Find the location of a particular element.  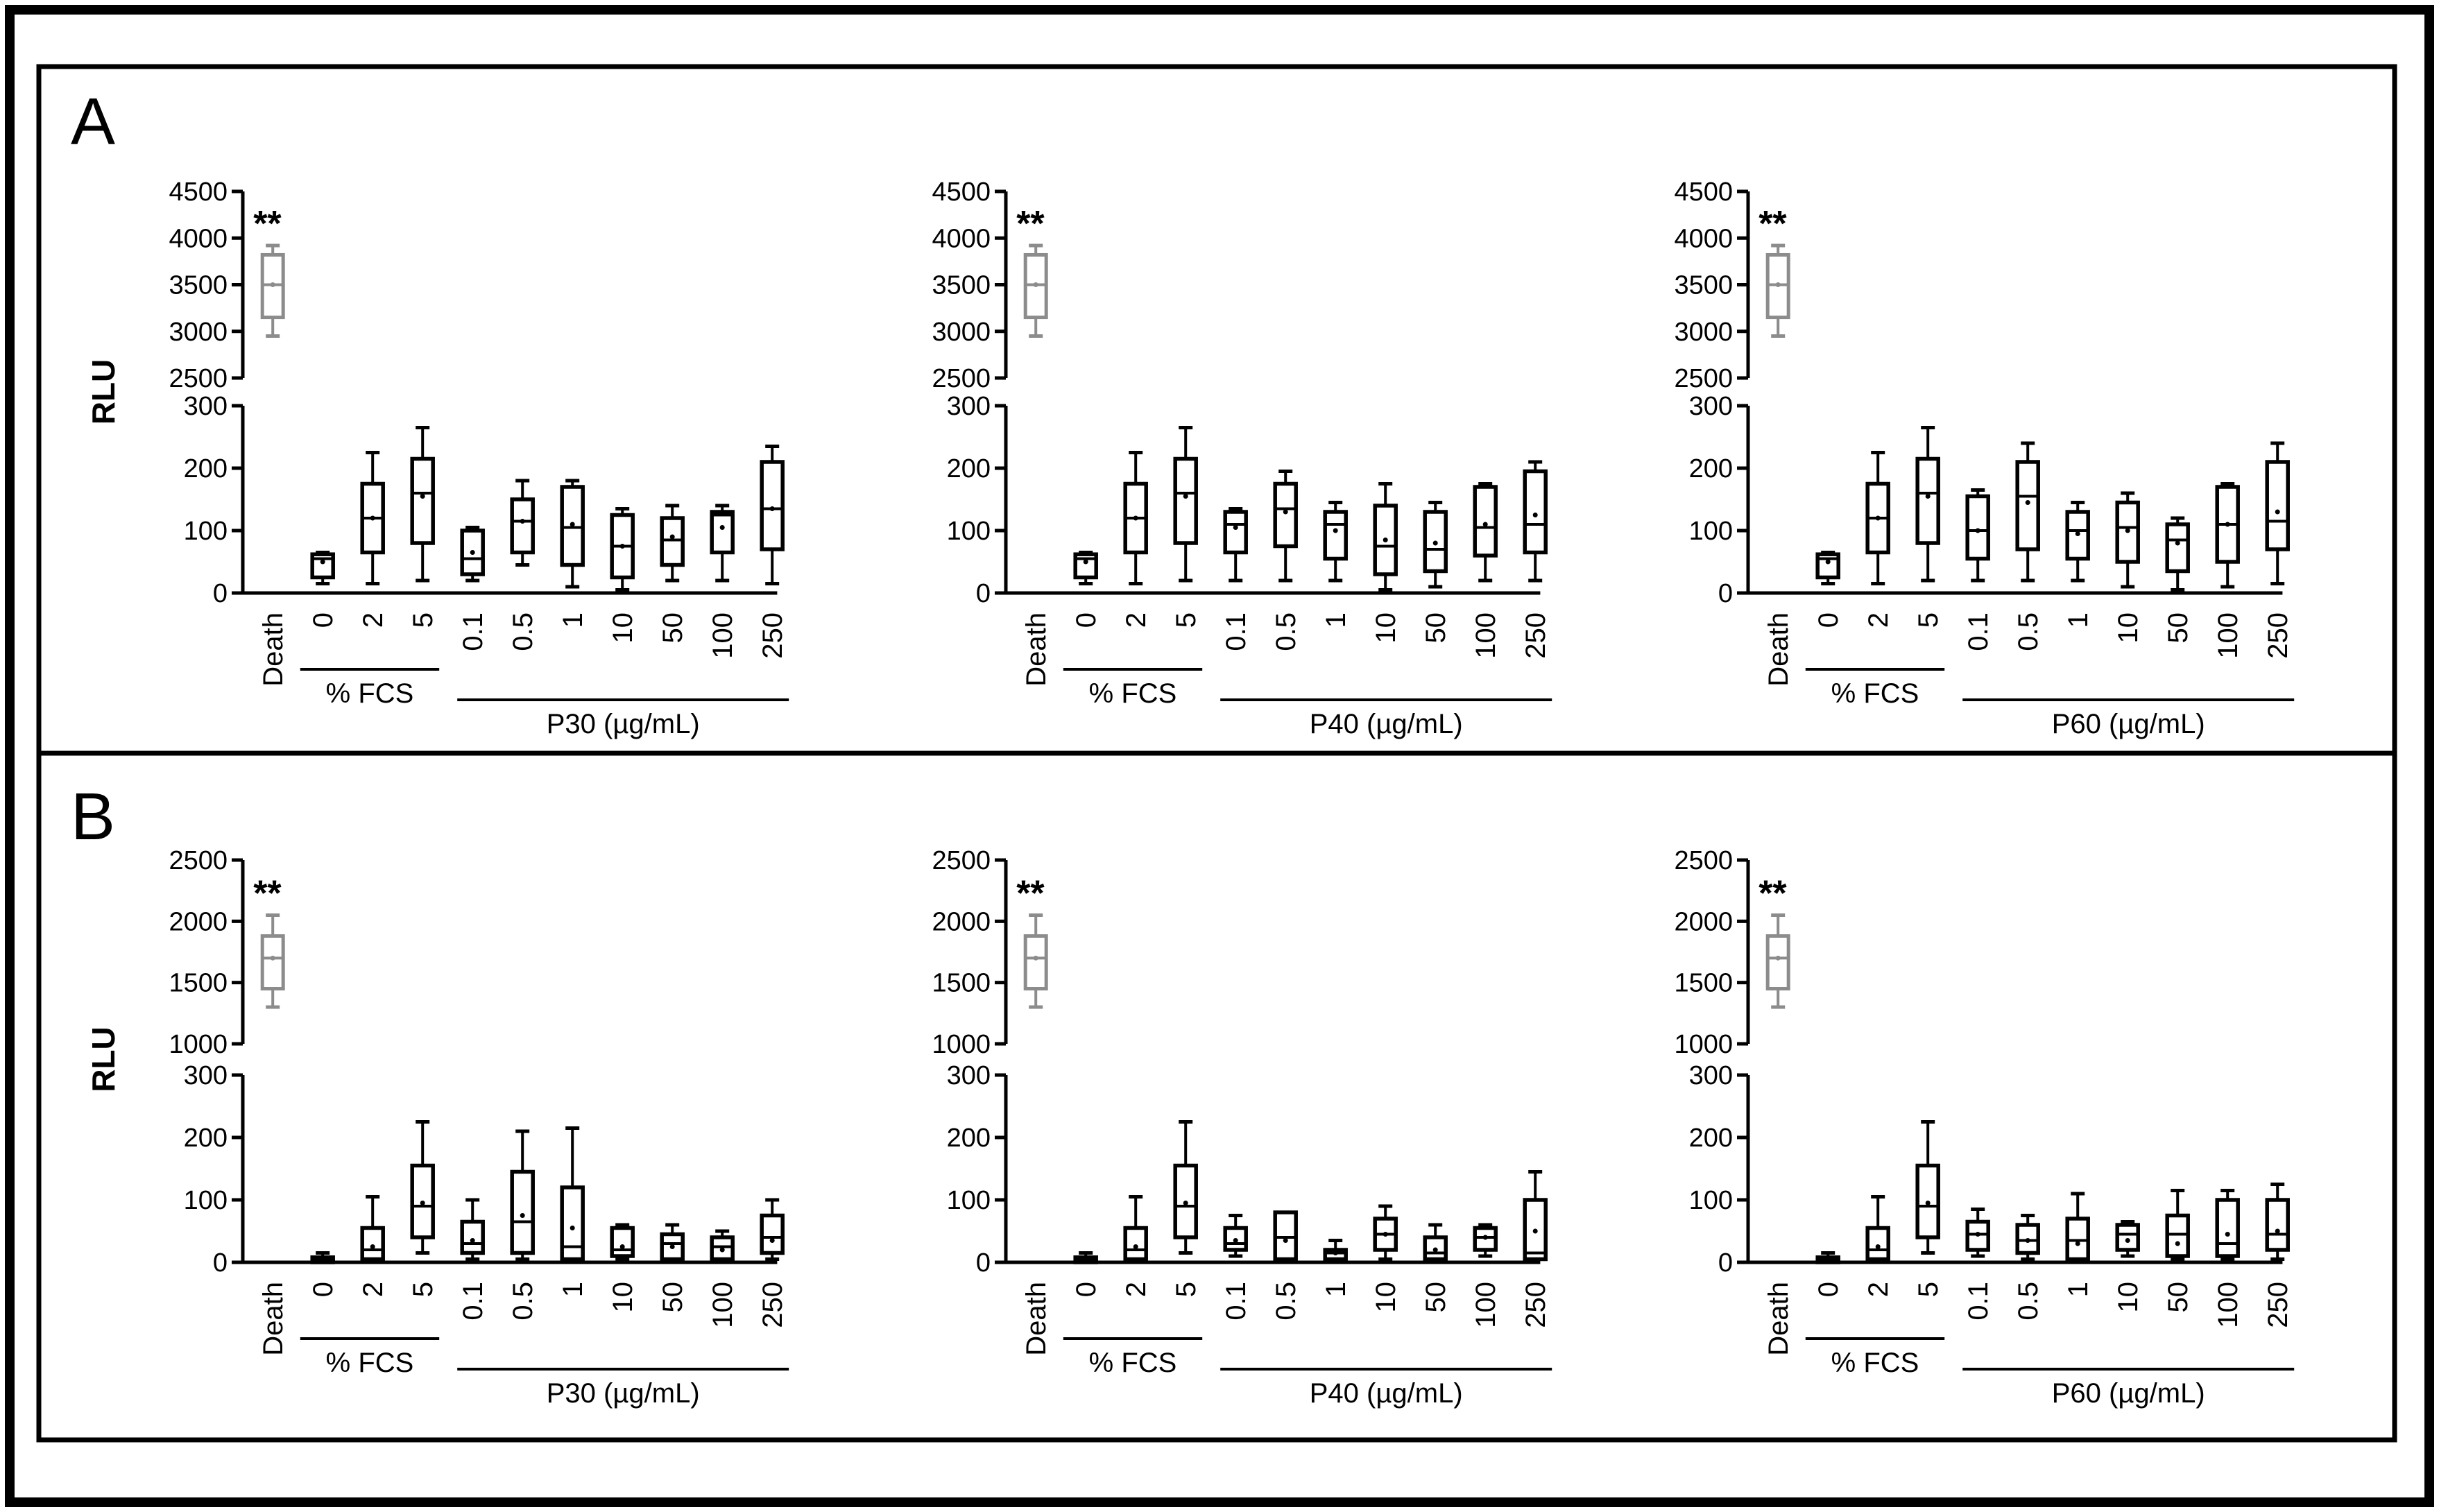

treatment-group-label: P30 (µg/mL) is located at coordinates (623, 724).